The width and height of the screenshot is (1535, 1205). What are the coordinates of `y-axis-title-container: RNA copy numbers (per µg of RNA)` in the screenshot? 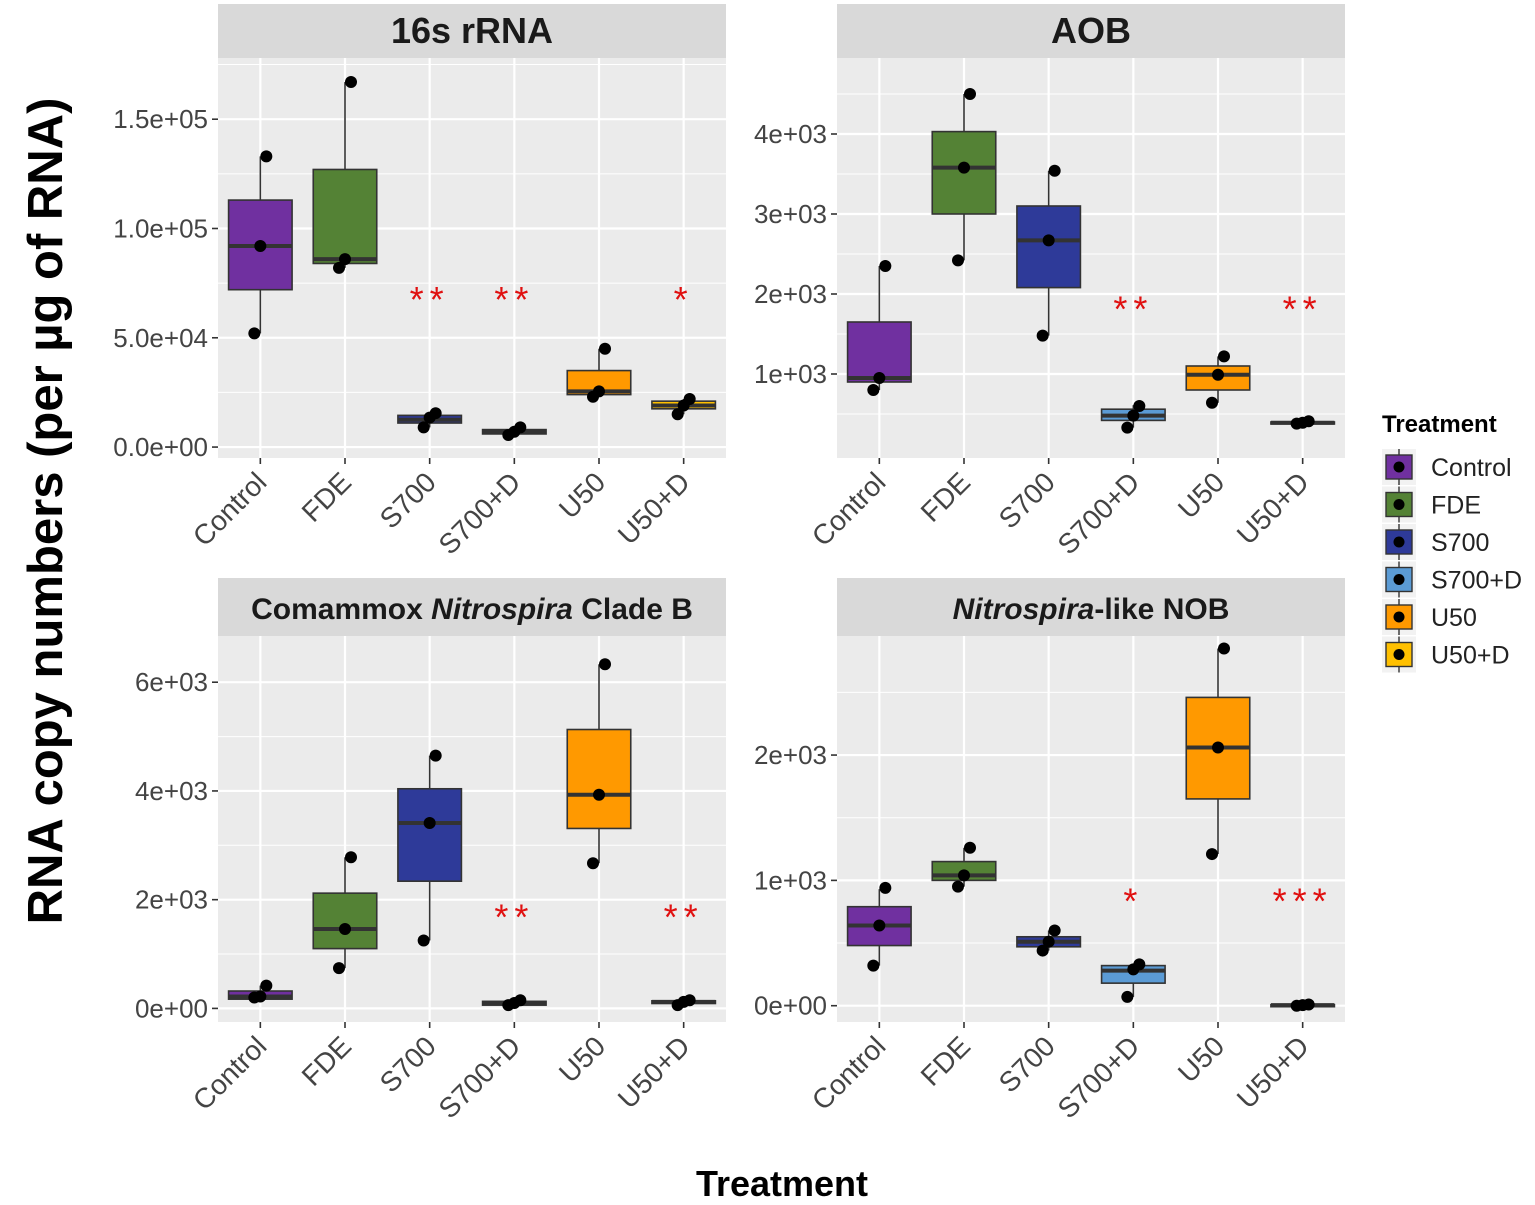 It's located at (46, 511).